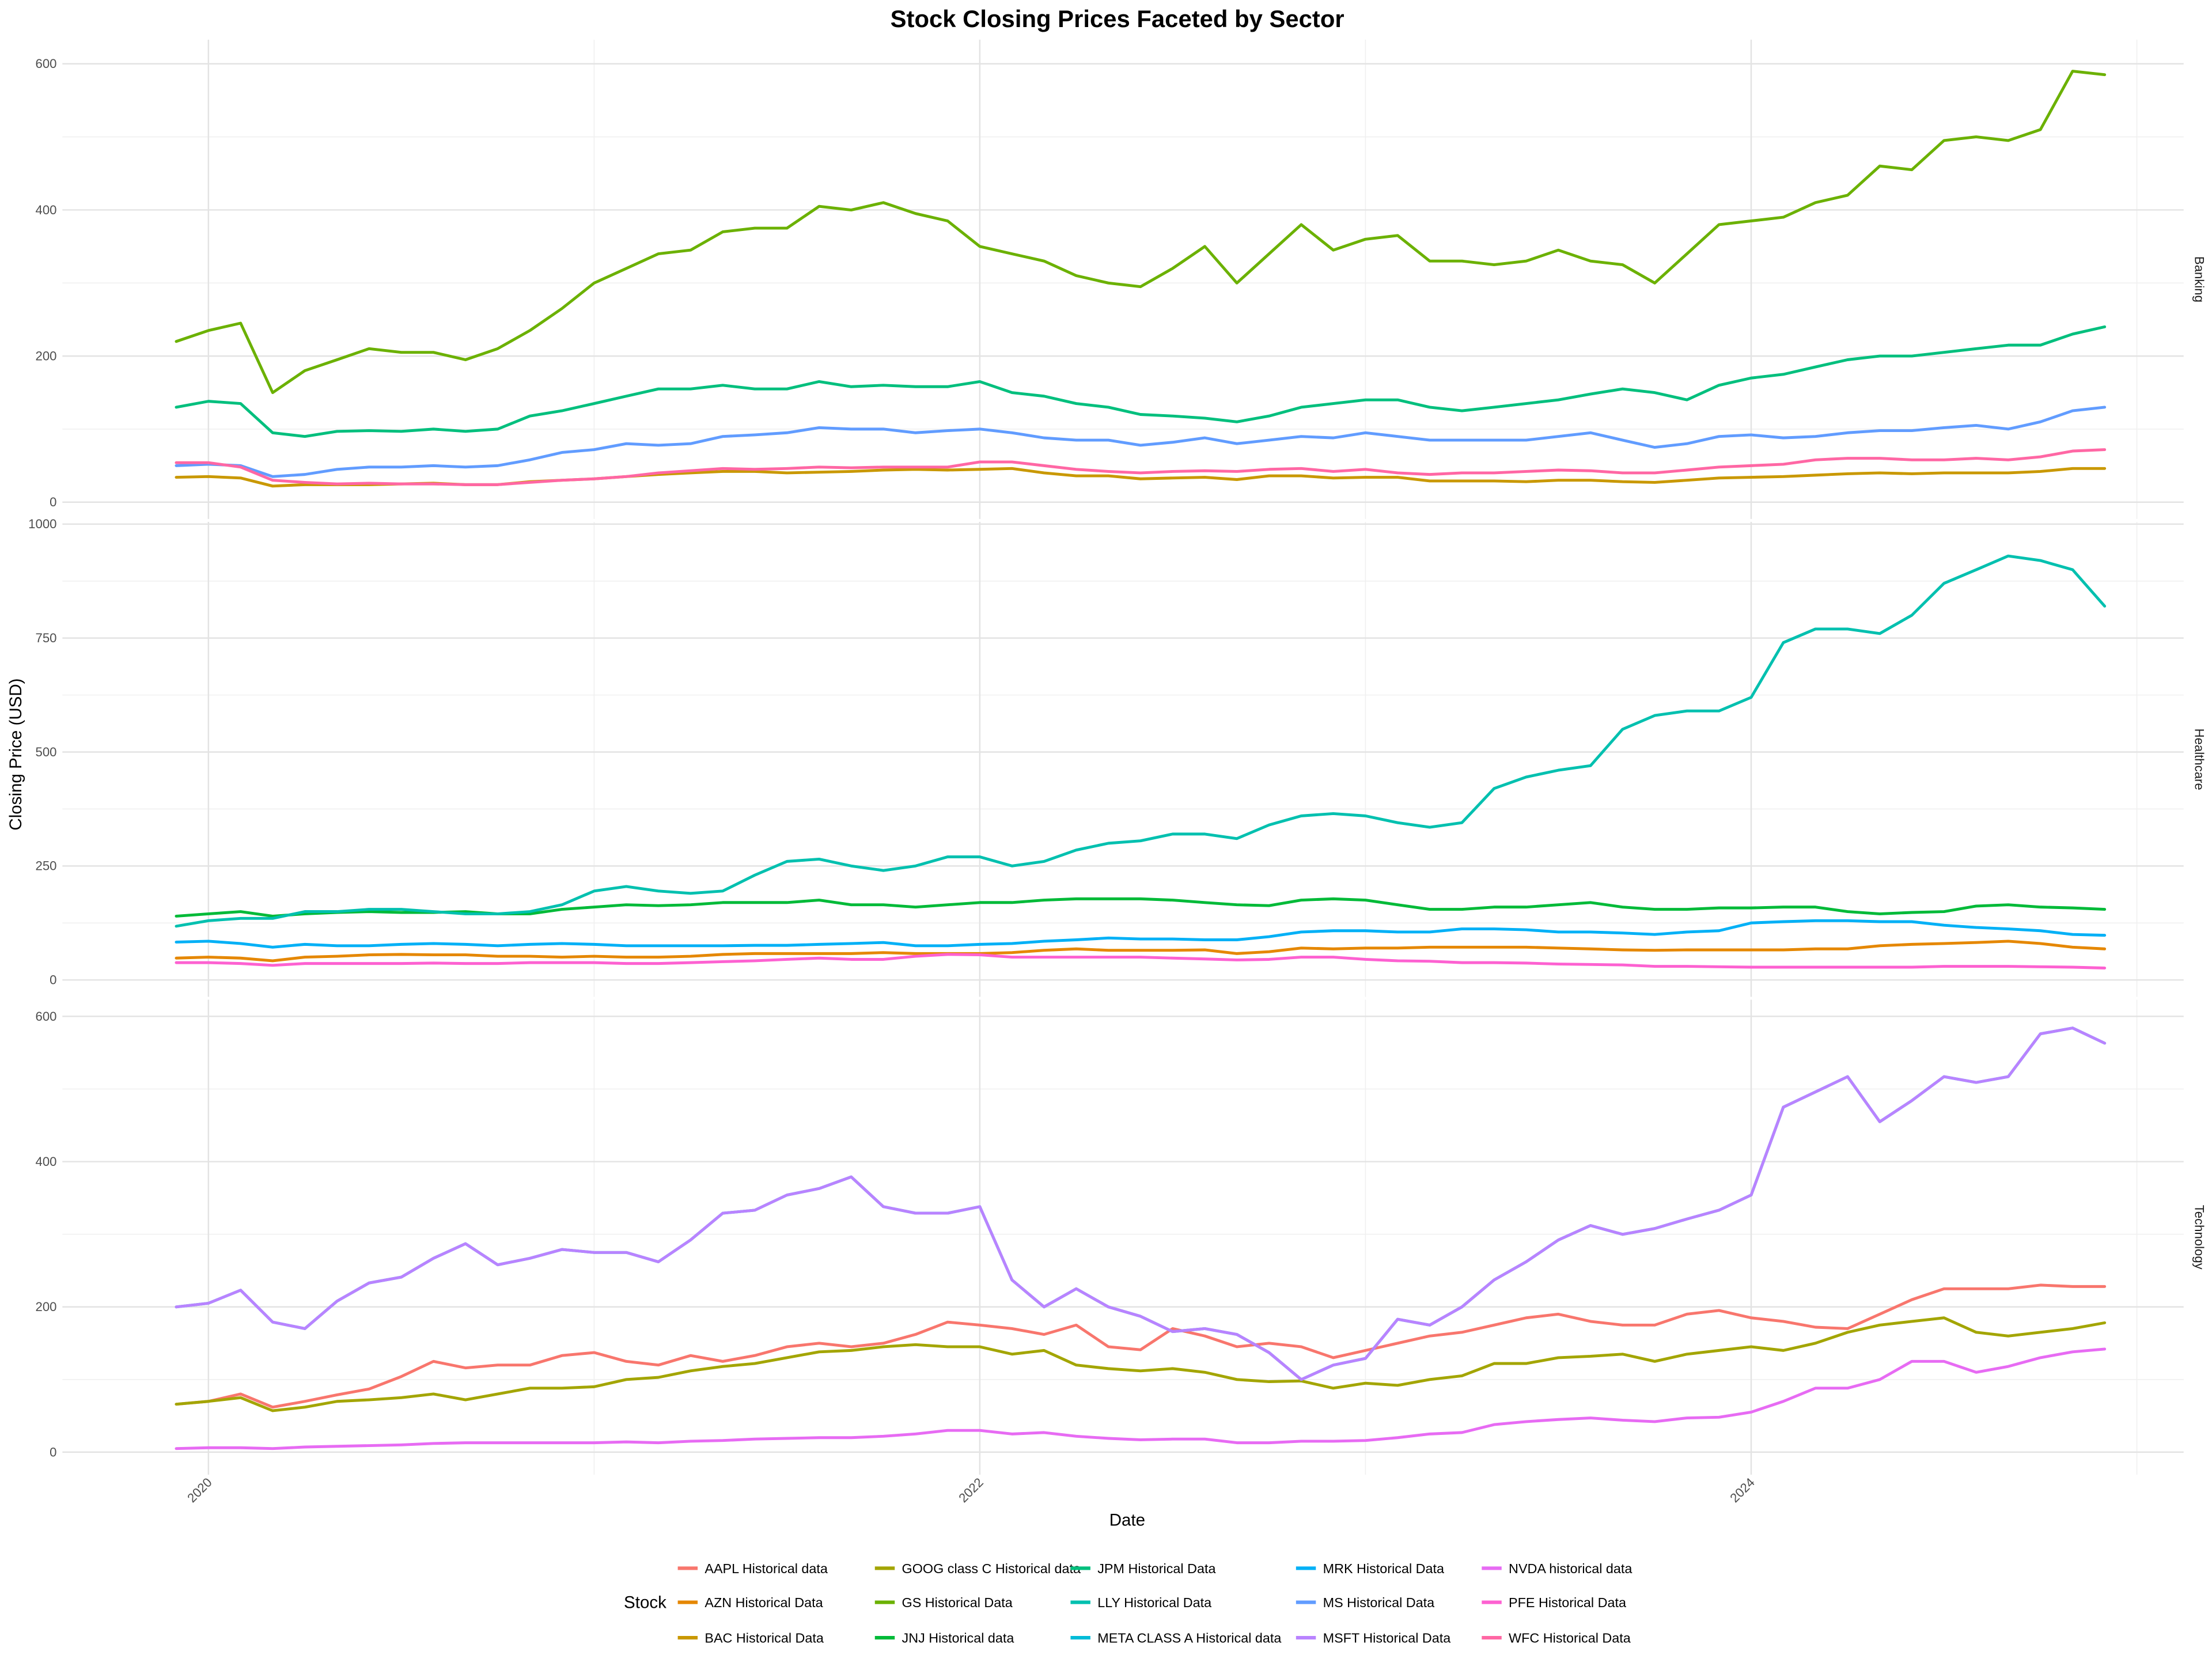 Image resolution: width=2212 pixels, height=1659 pixels. I want to click on legend-item: META CLASS A Historical data, so click(1175, 1638).